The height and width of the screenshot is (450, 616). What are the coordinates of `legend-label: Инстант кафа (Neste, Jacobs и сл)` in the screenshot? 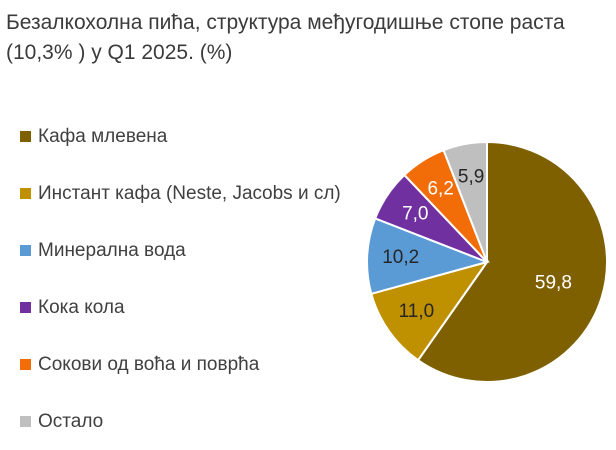 It's located at (189, 193).